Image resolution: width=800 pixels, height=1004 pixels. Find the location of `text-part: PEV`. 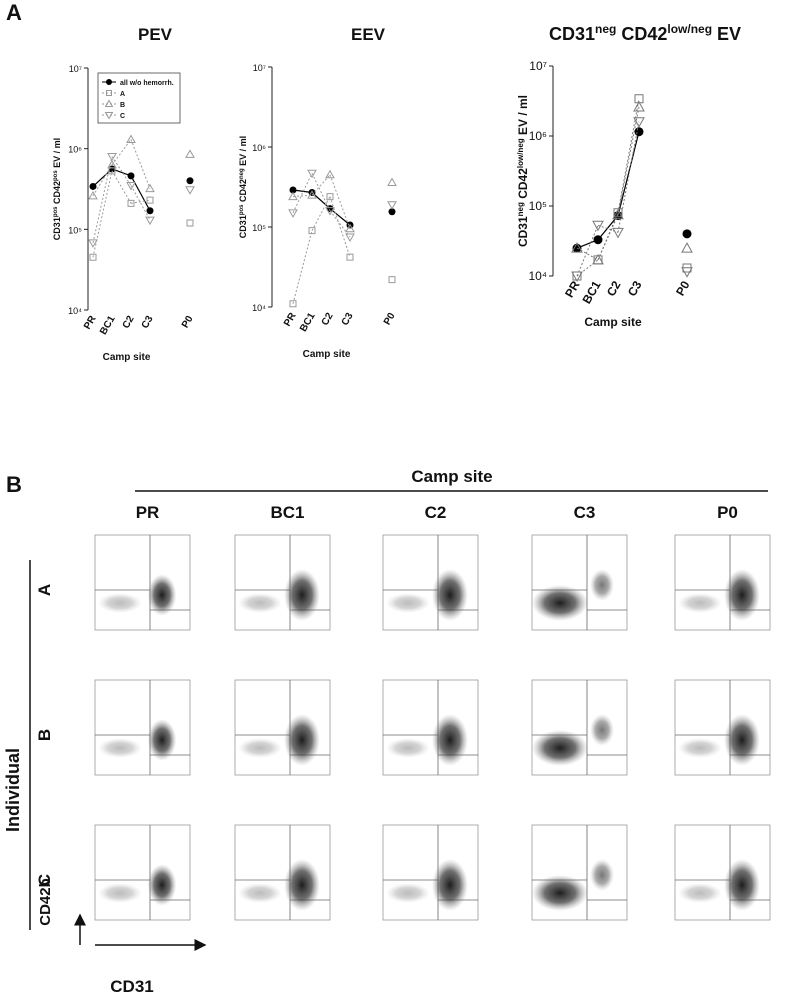

text-part: PEV is located at coordinates (155, 34).